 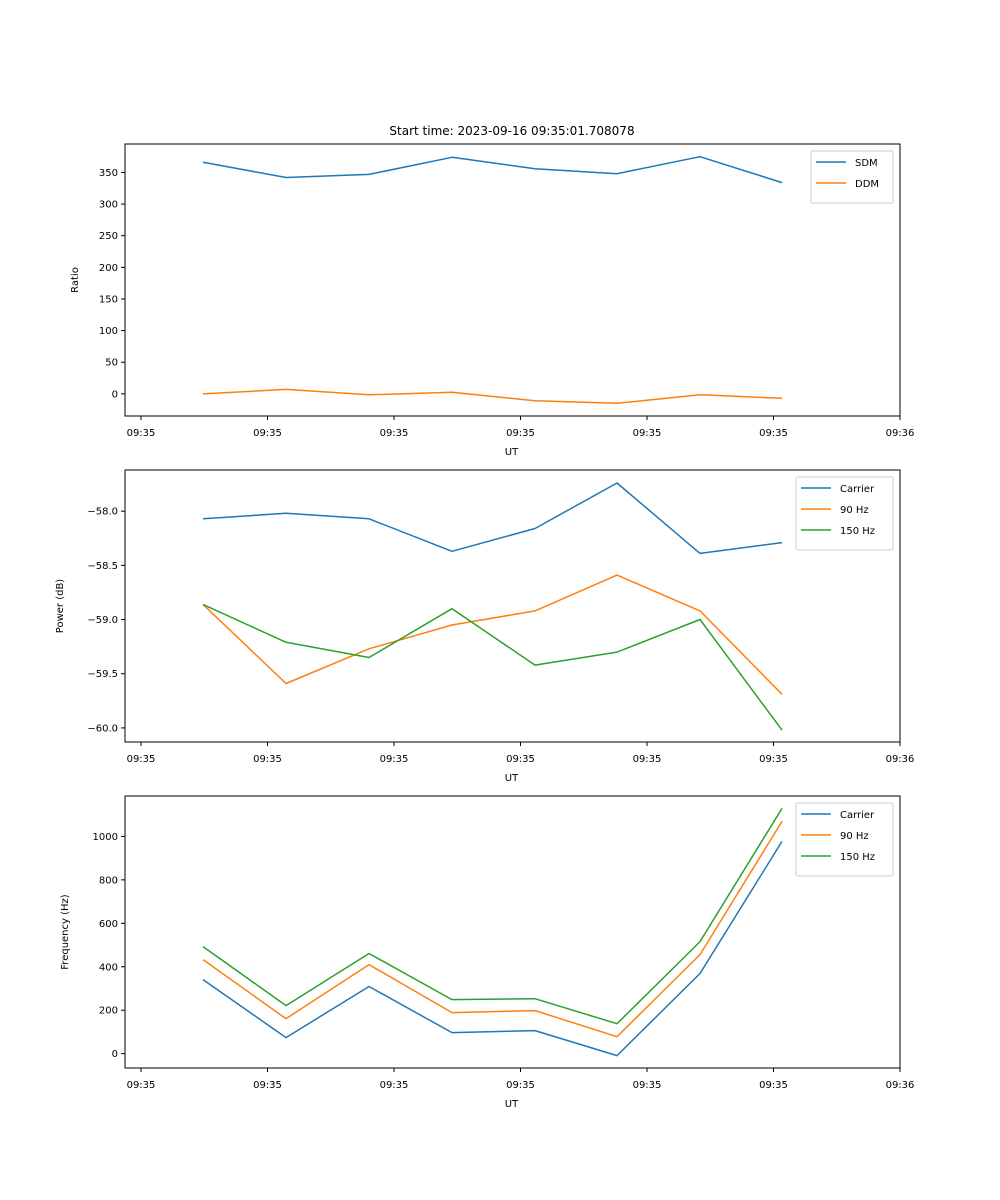 I want to click on y-tick-label: 350, so click(x=108, y=173).